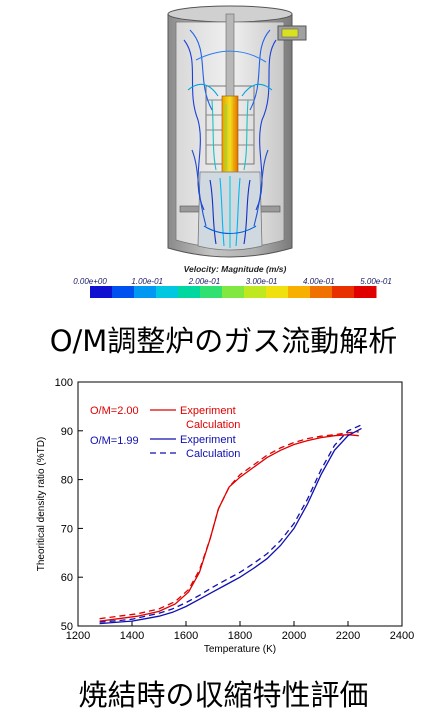  What do you see at coordinates (213, 425) in the screenshot?
I see `legend-entry-om200-calculation: Calculation` at bounding box center [213, 425].